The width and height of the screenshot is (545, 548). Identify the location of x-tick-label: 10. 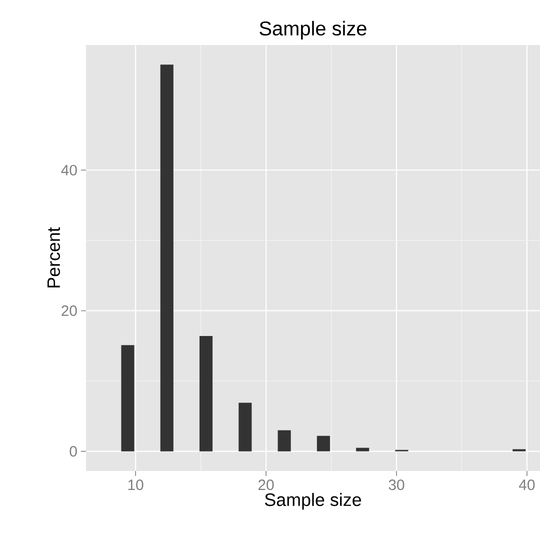
(136, 485).